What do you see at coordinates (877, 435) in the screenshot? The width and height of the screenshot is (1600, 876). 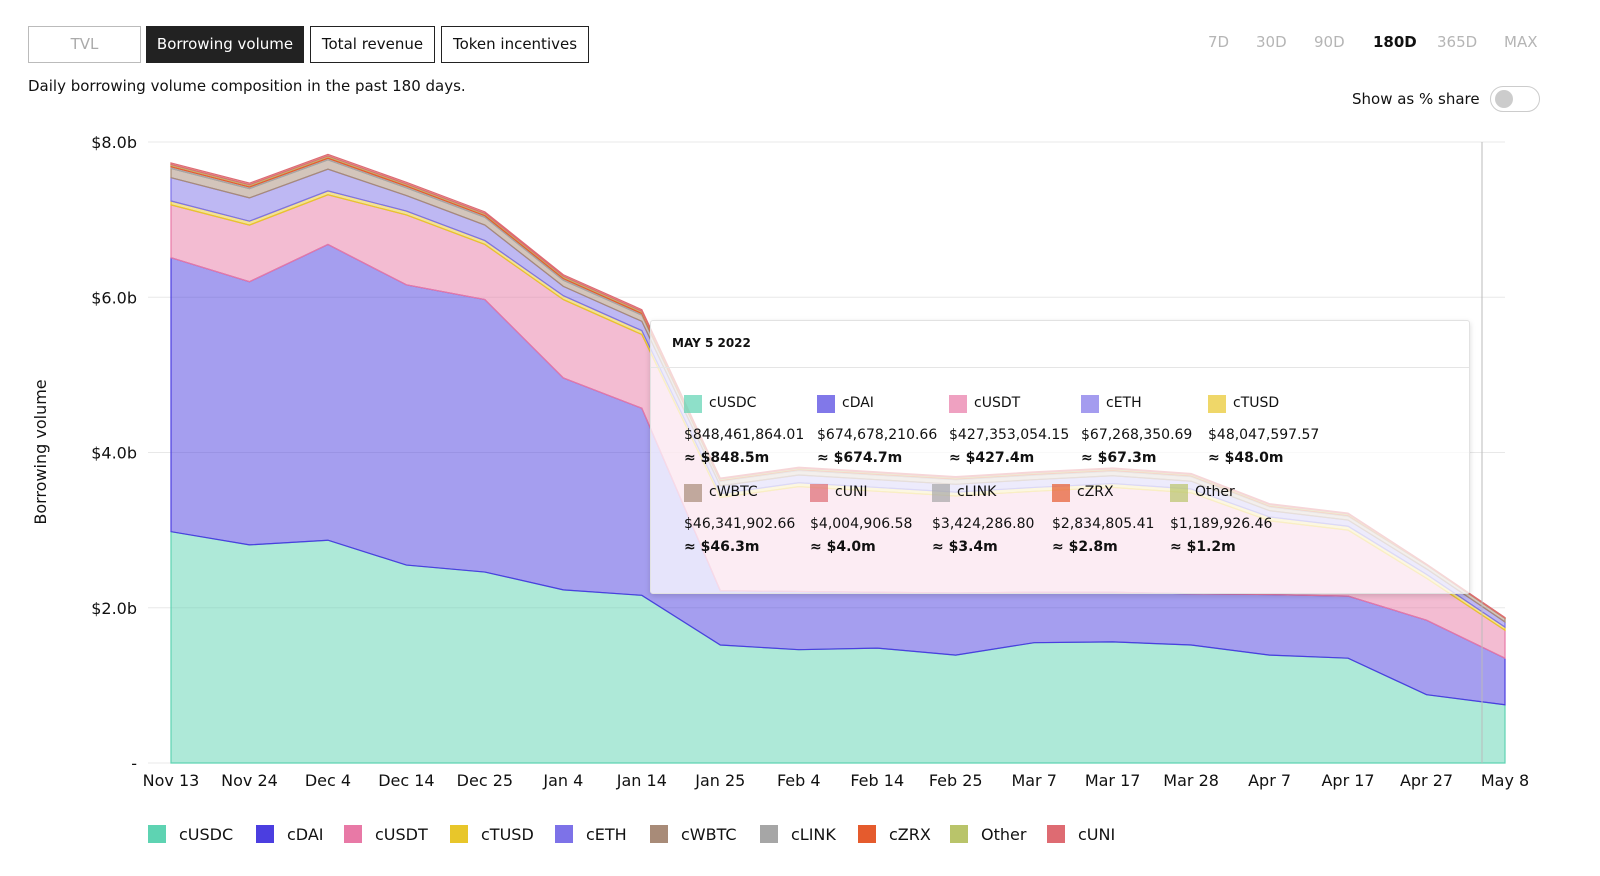 I see `tooltip-value: $674,678,210.66` at bounding box center [877, 435].